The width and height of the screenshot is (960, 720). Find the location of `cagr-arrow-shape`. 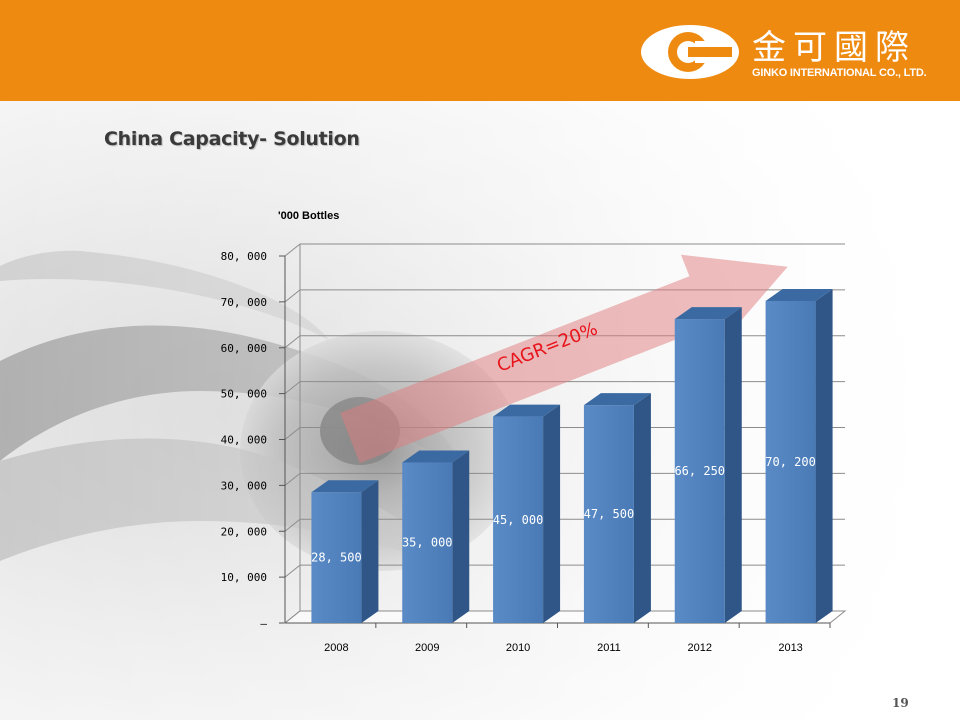

cagr-arrow-shape is located at coordinates (564, 359).